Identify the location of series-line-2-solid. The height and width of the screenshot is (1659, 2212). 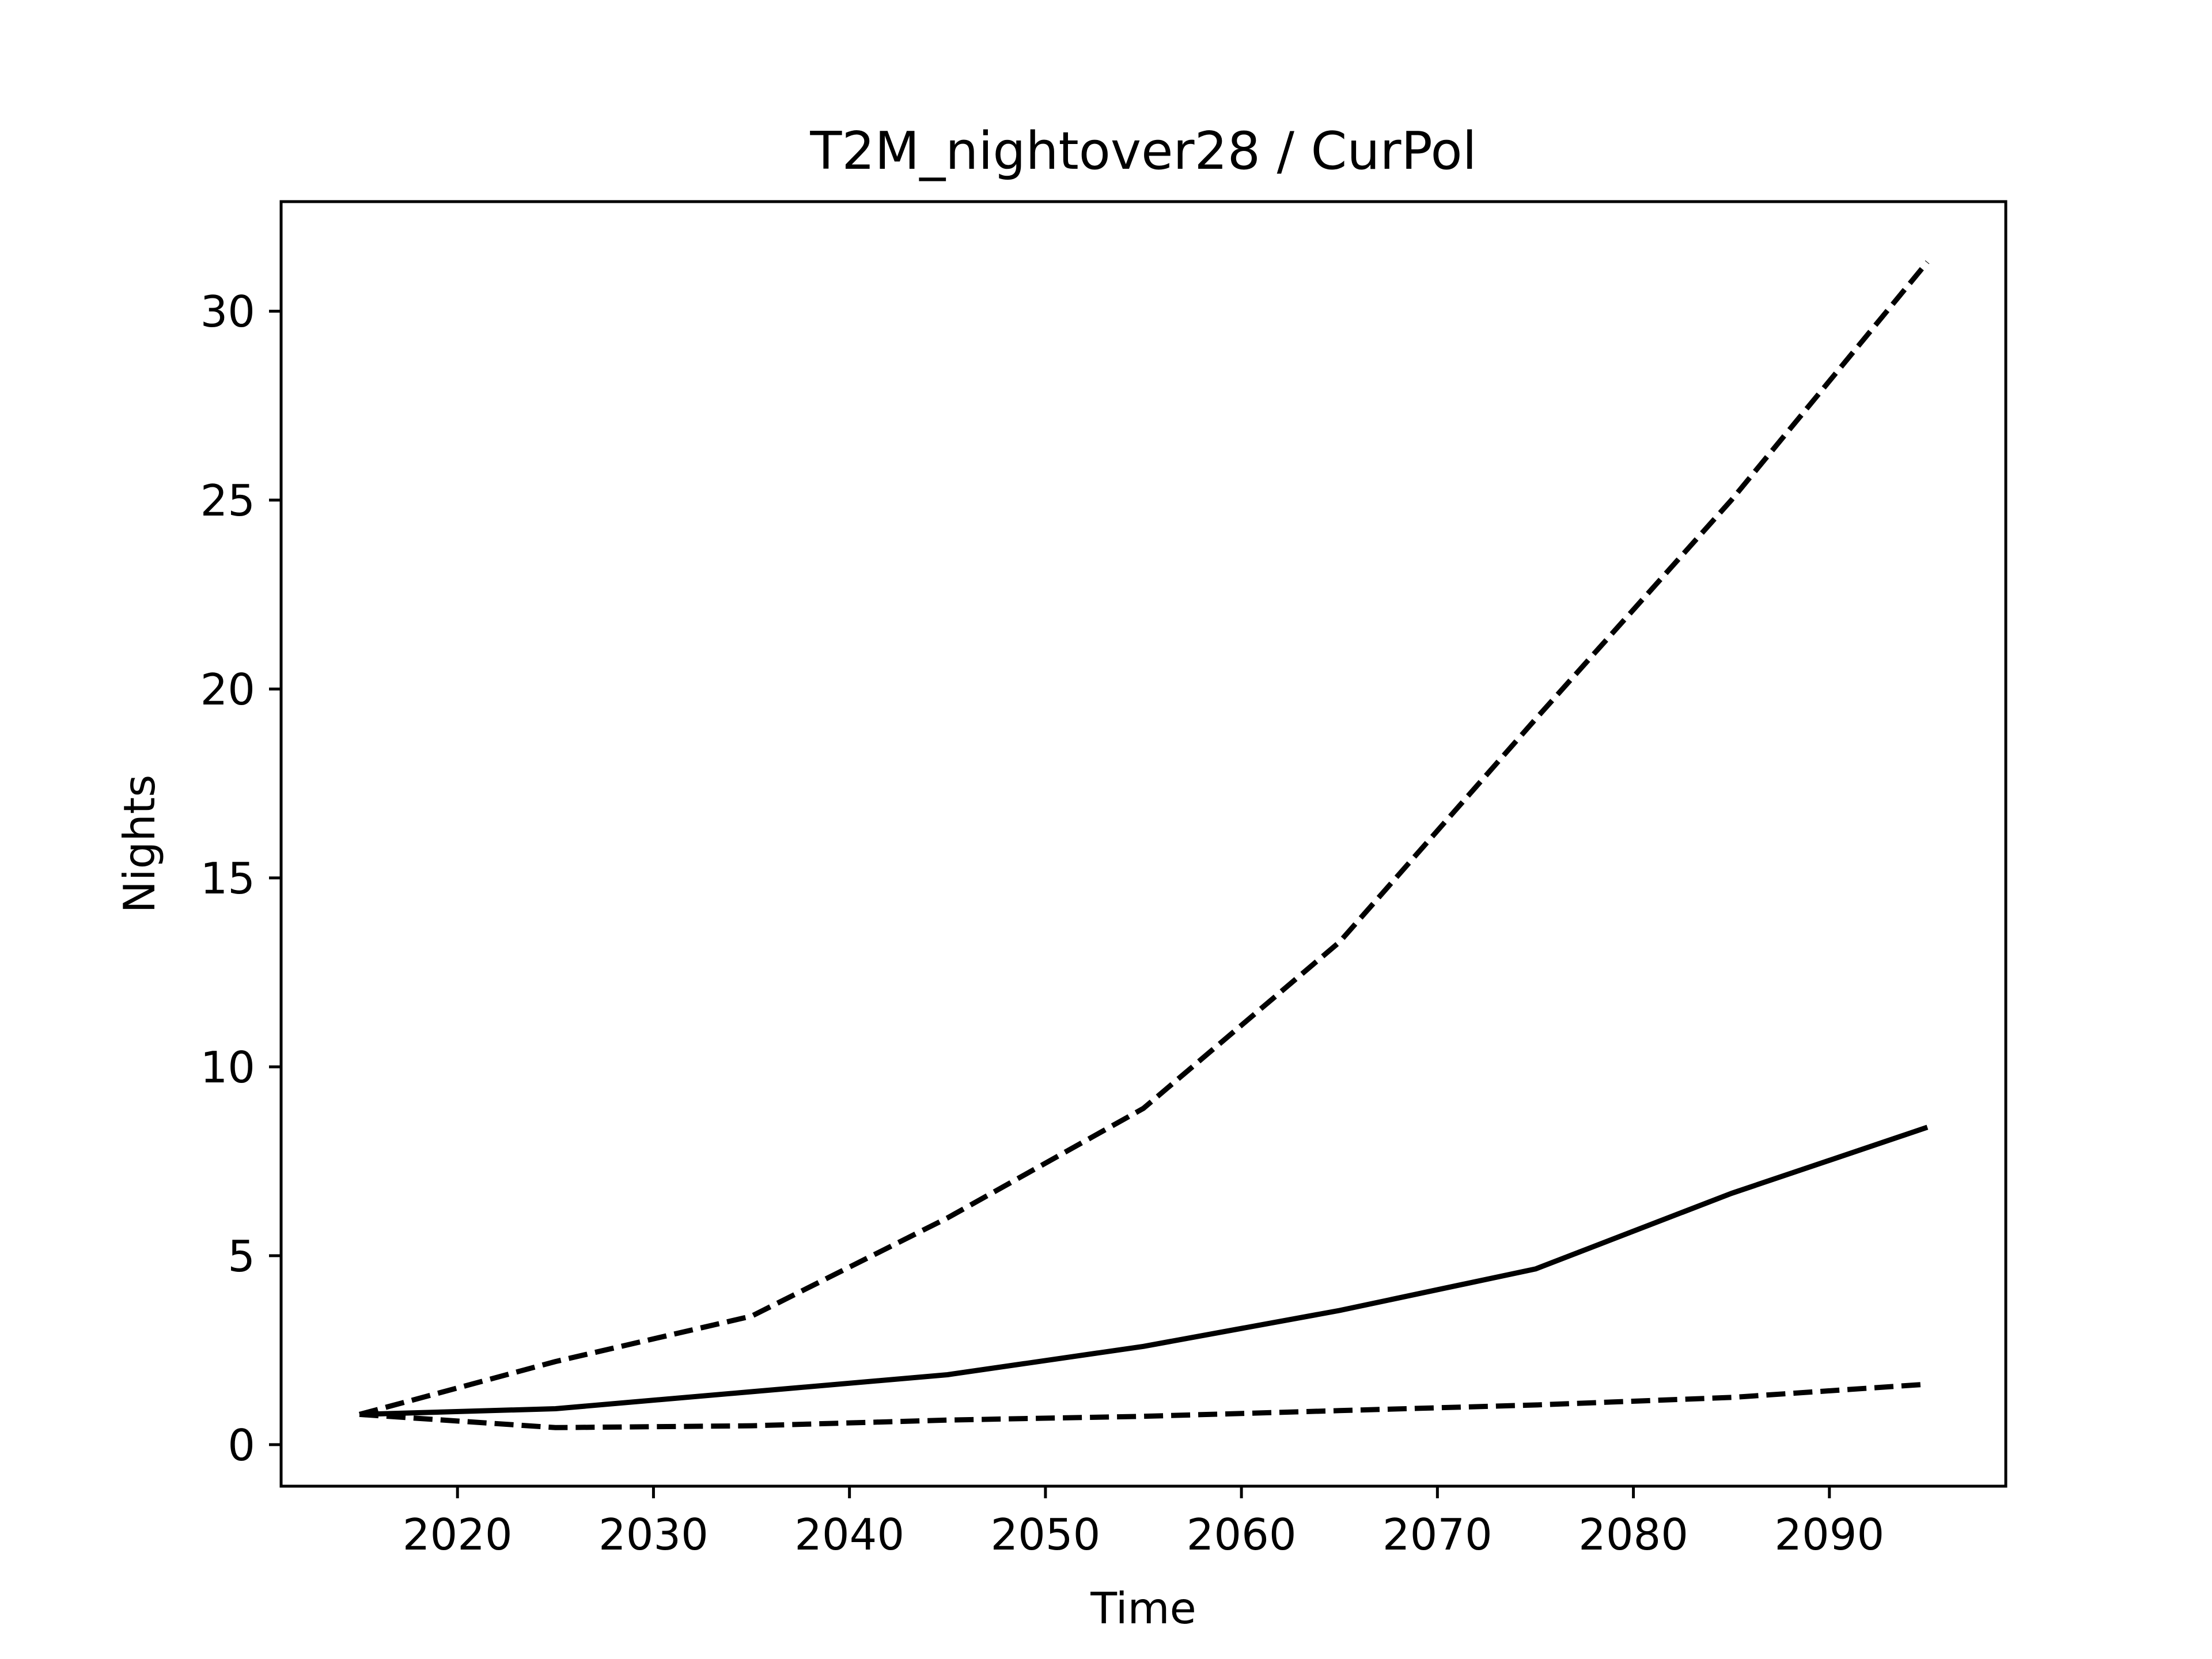
(1144, 1270).